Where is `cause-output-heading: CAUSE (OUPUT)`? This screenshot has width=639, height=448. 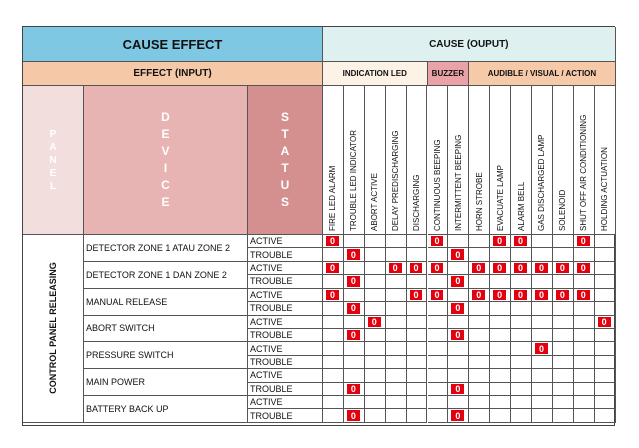 cause-output-heading: CAUSE (OUPUT) is located at coordinates (469, 44).